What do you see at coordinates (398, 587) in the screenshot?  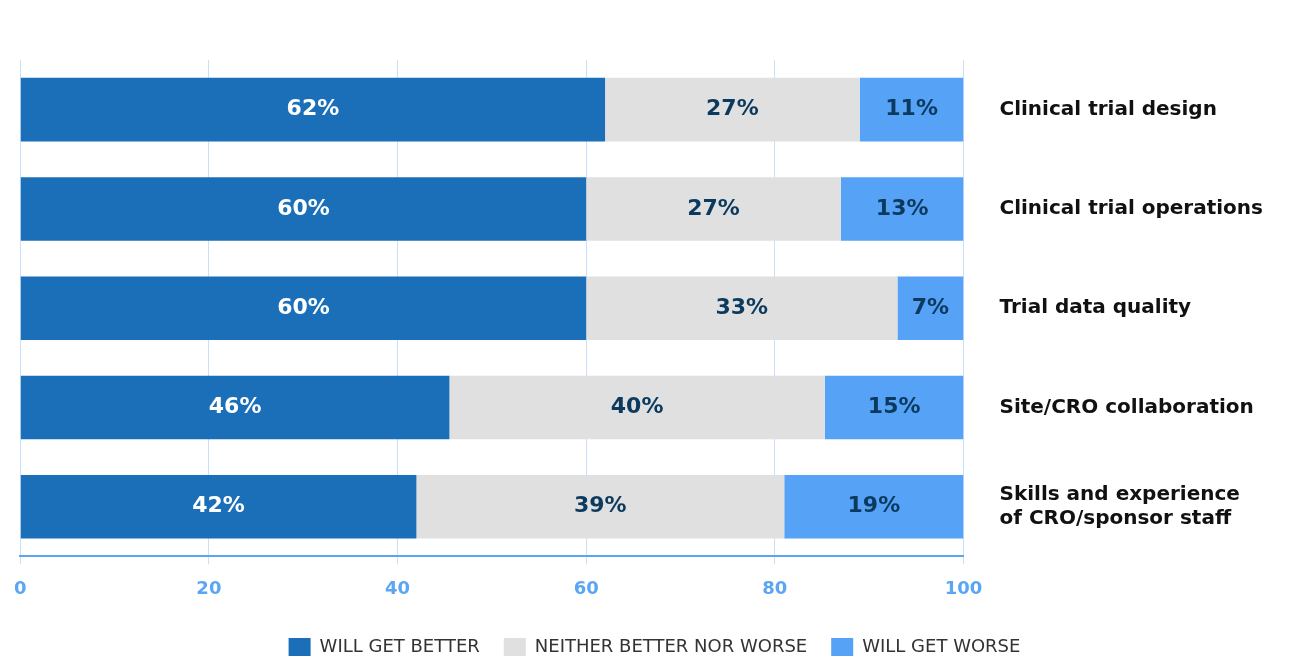 I see `x-tick-label: 40` at bounding box center [398, 587].